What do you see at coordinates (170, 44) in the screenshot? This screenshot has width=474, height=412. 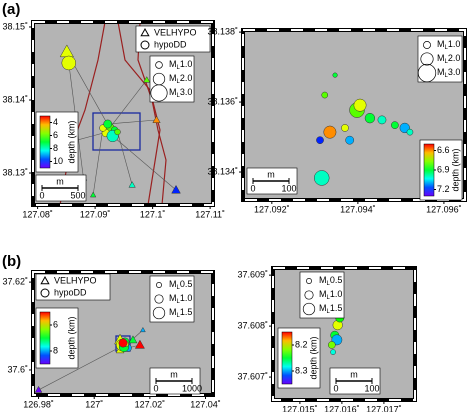 I see `legend-label: hypoDD` at bounding box center [170, 44].